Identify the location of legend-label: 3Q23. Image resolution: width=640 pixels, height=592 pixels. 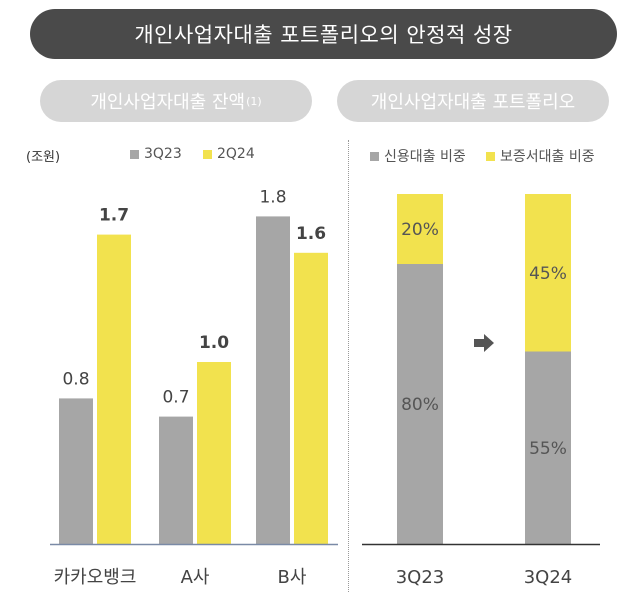
(163, 154).